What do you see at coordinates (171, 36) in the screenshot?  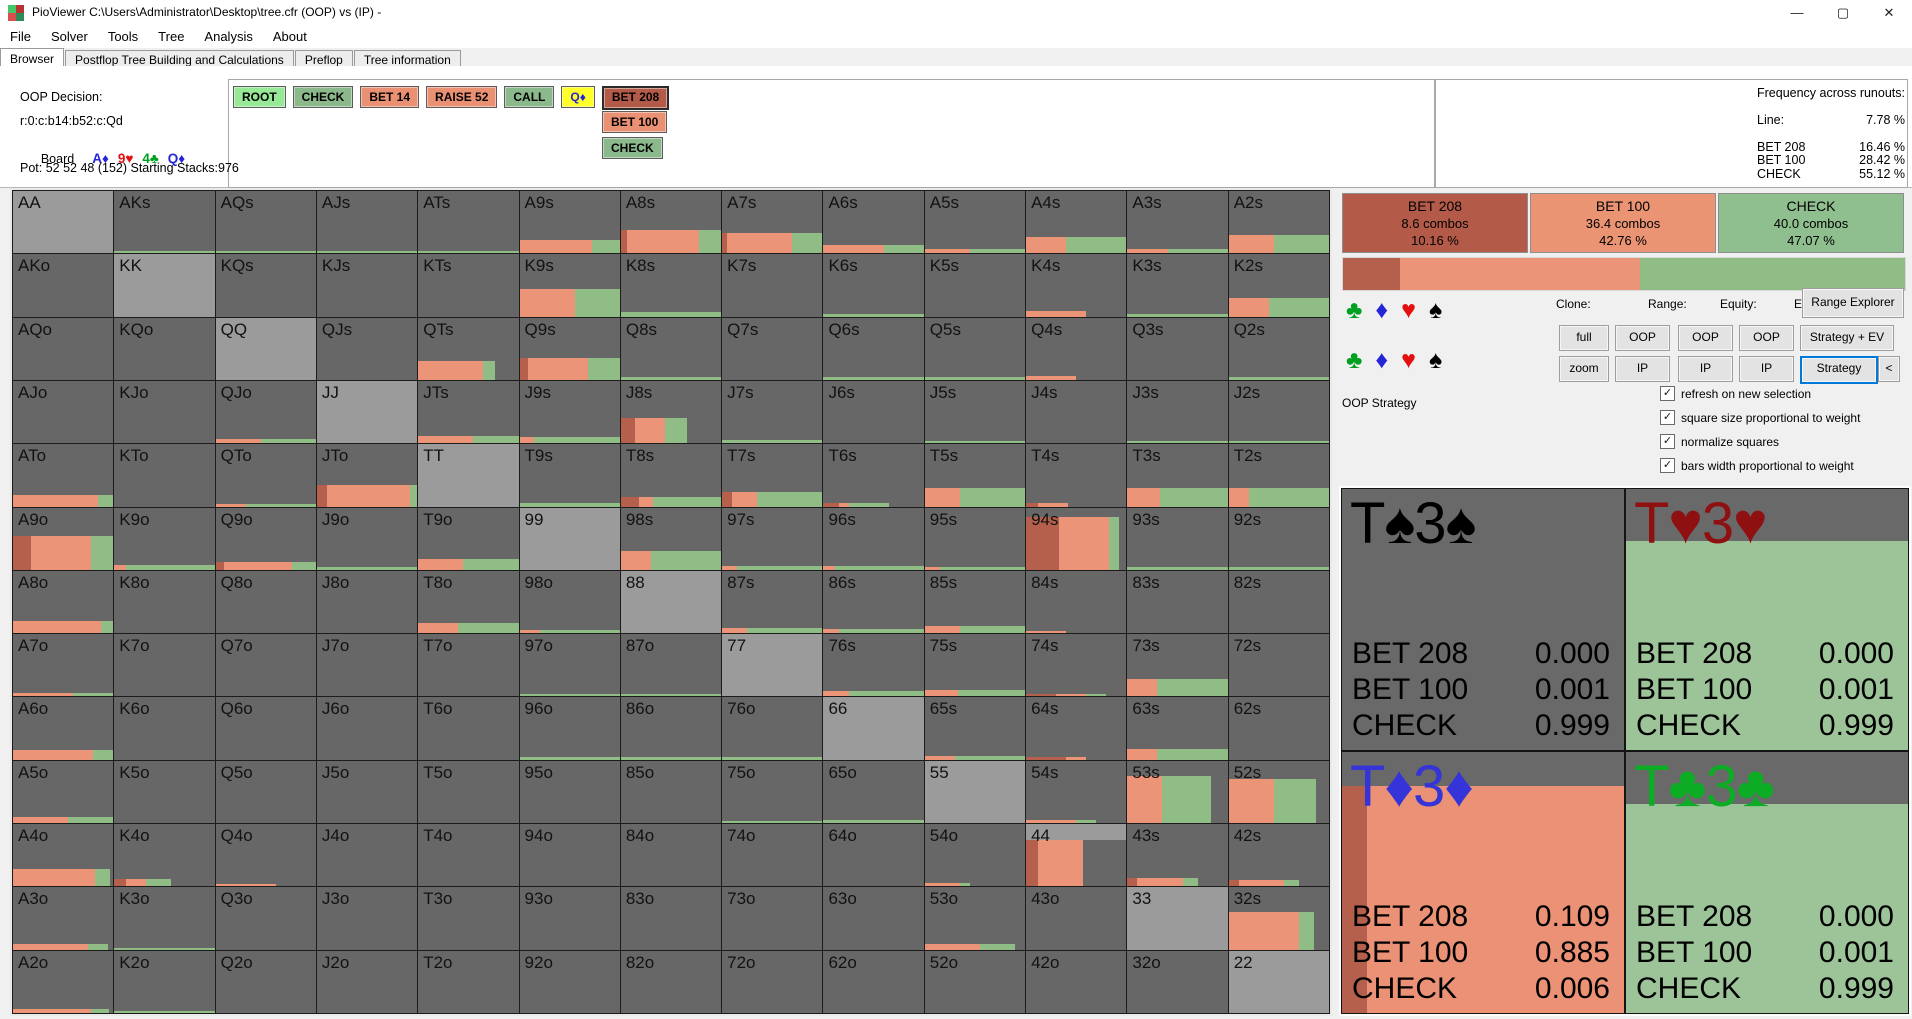 I see `menu-item-tree: Tree` at bounding box center [171, 36].